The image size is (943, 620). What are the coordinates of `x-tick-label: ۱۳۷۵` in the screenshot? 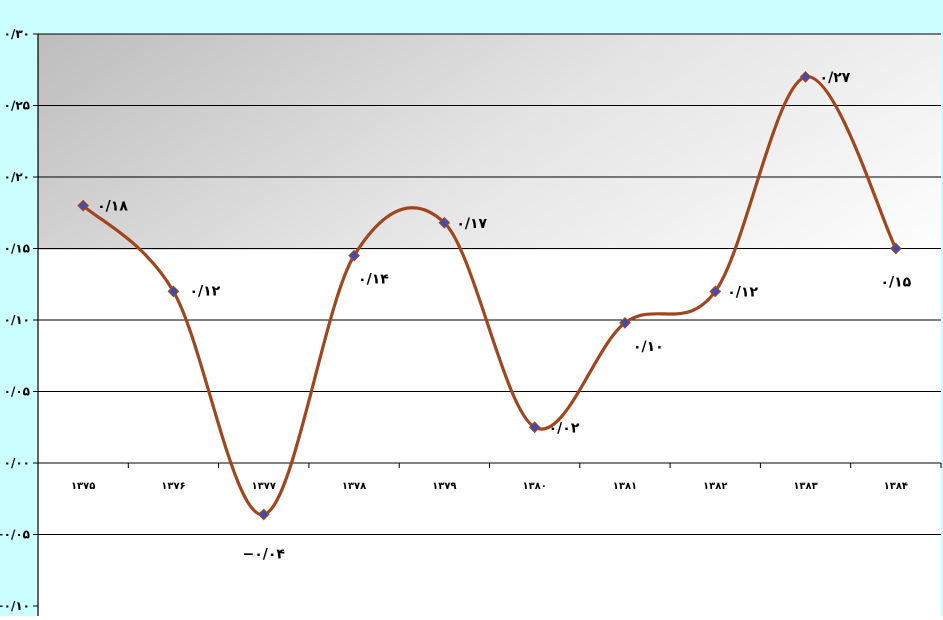 It's located at (83, 486).